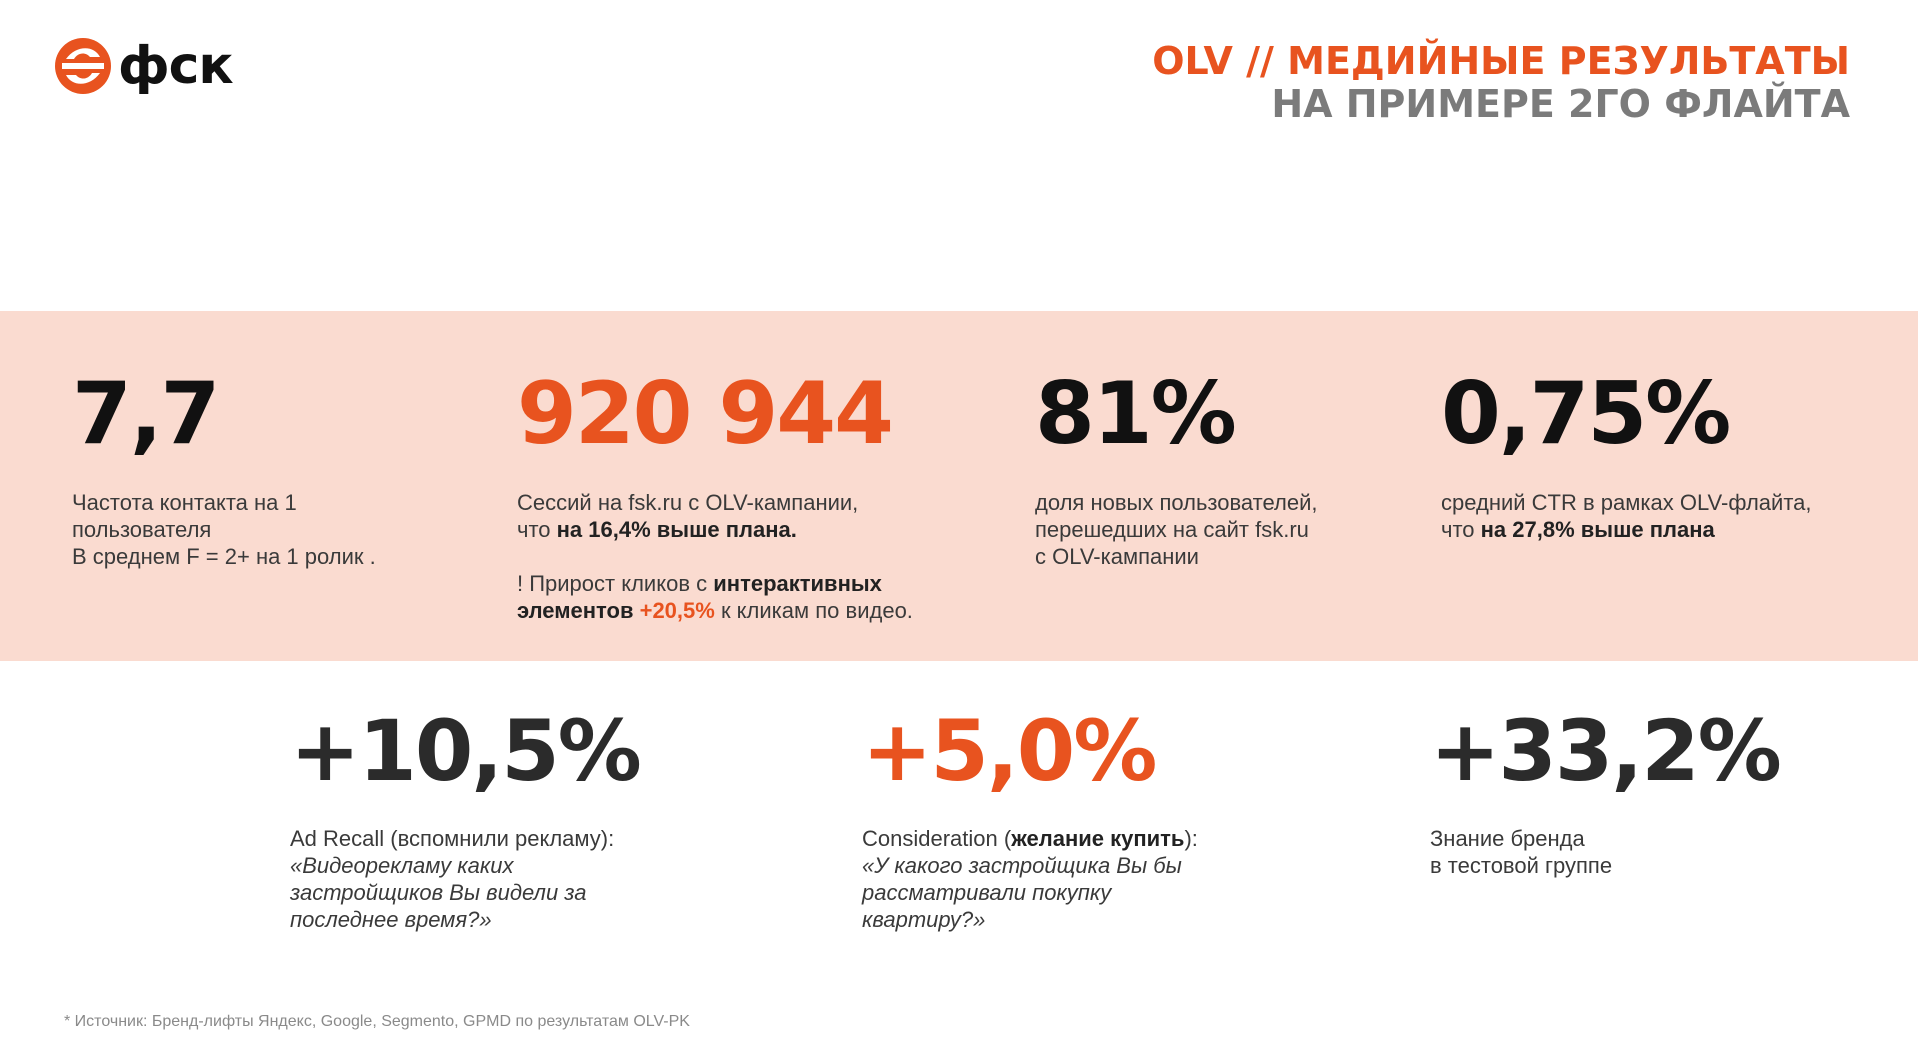  I want to click on metric-value: 0,75%, so click(1586, 414).